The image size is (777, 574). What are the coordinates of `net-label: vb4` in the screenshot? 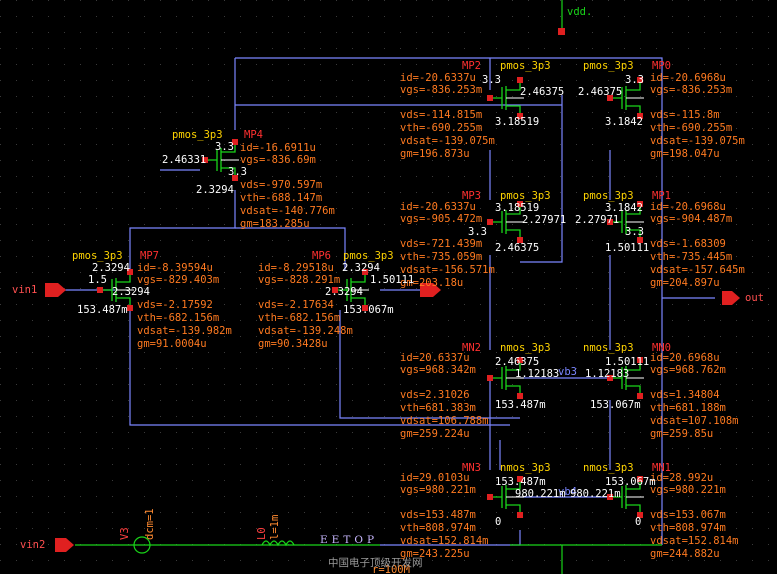 It's located at (567, 492).